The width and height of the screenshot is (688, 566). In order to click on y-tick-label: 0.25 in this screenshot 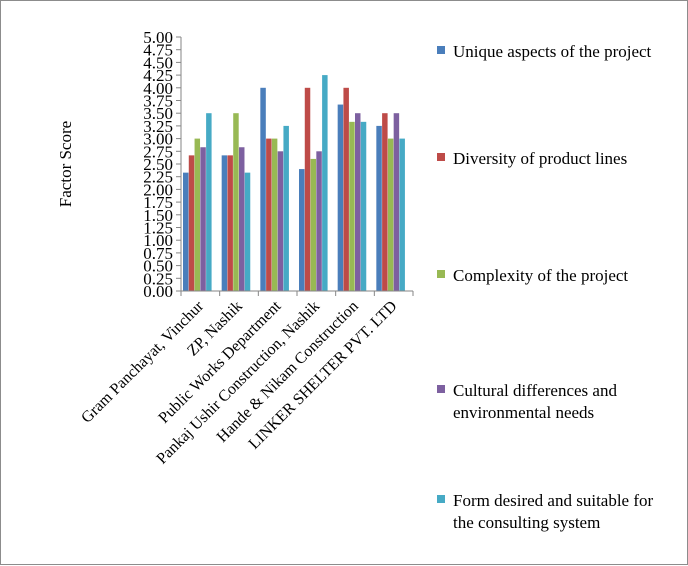, I will do `click(158, 278)`.